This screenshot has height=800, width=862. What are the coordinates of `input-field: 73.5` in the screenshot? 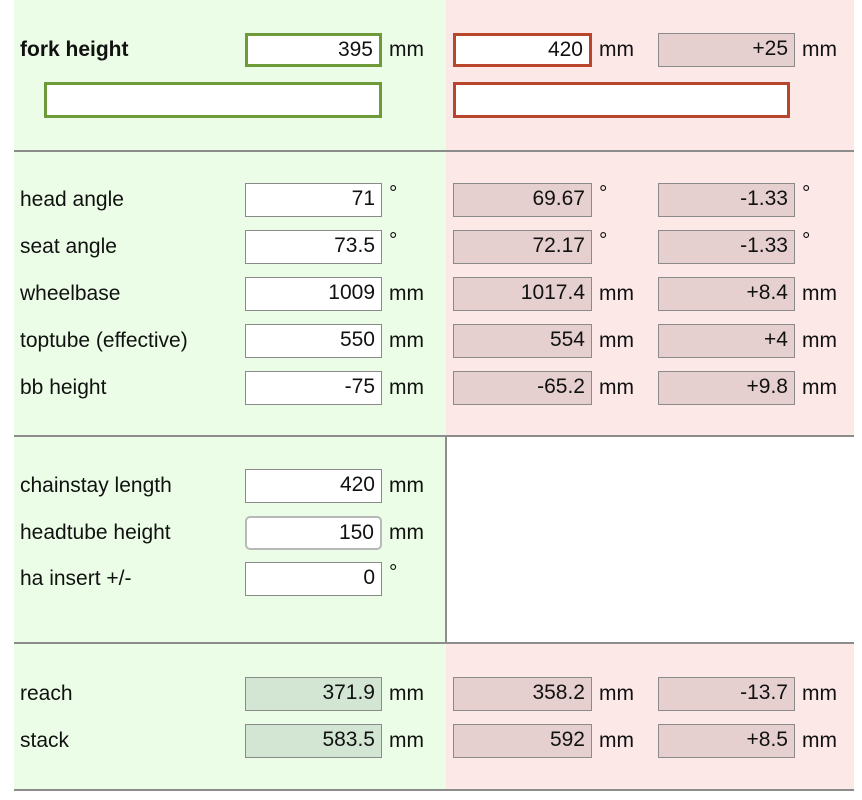 It's located at (313, 247).